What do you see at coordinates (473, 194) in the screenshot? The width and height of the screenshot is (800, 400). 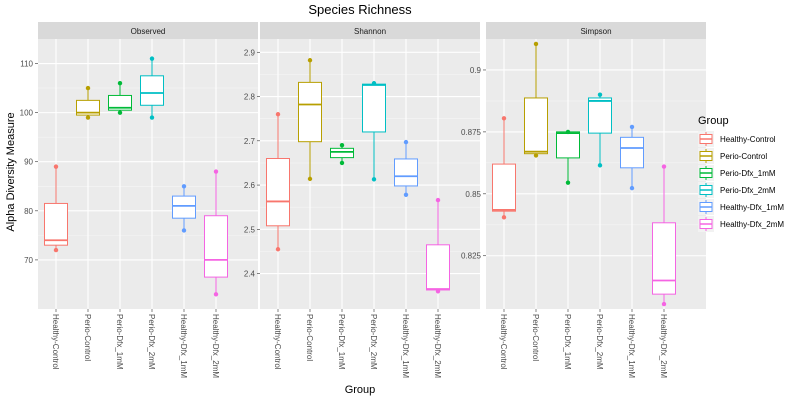 I see `y-tick-label: 0.85` at bounding box center [473, 194].